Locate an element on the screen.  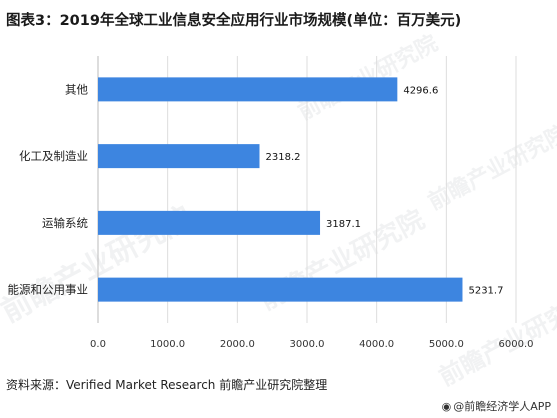
value-label: 4296.6 is located at coordinates (420, 90).